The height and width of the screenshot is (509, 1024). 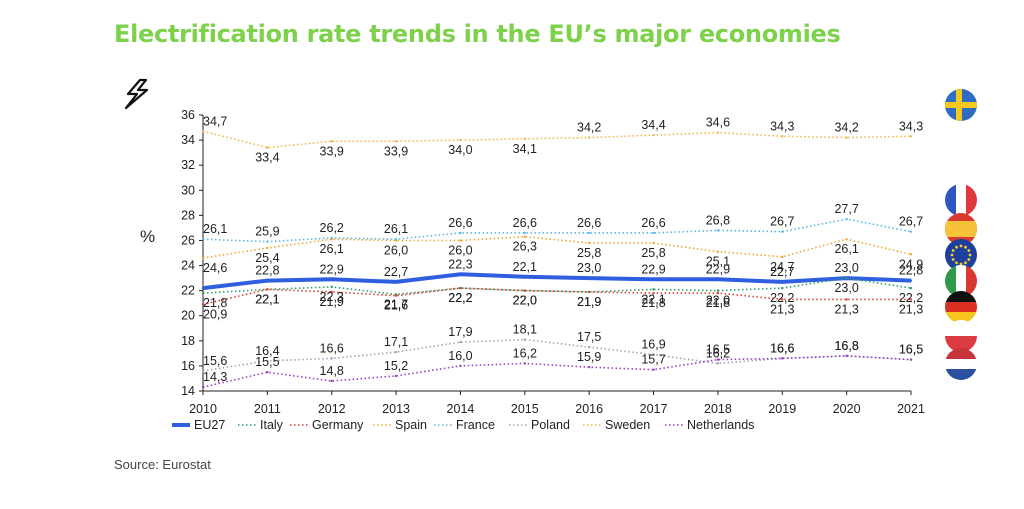 What do you see at coordinates (267, 351) in the screenshot?
I see `data-label-poland: 16,4` at bounding box center [267, 351].